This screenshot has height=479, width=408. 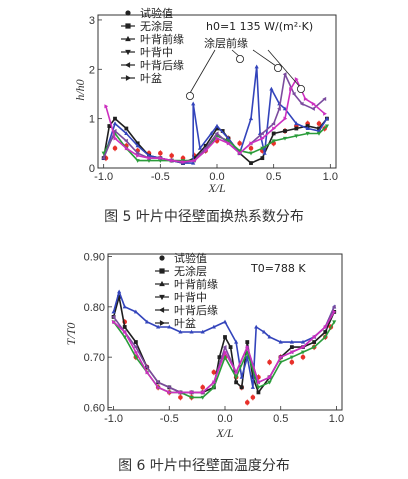 What do you see at coordinates (245, 75) in the screenshot?
I see `annotation-callouts` at bounding box center [245, 75].